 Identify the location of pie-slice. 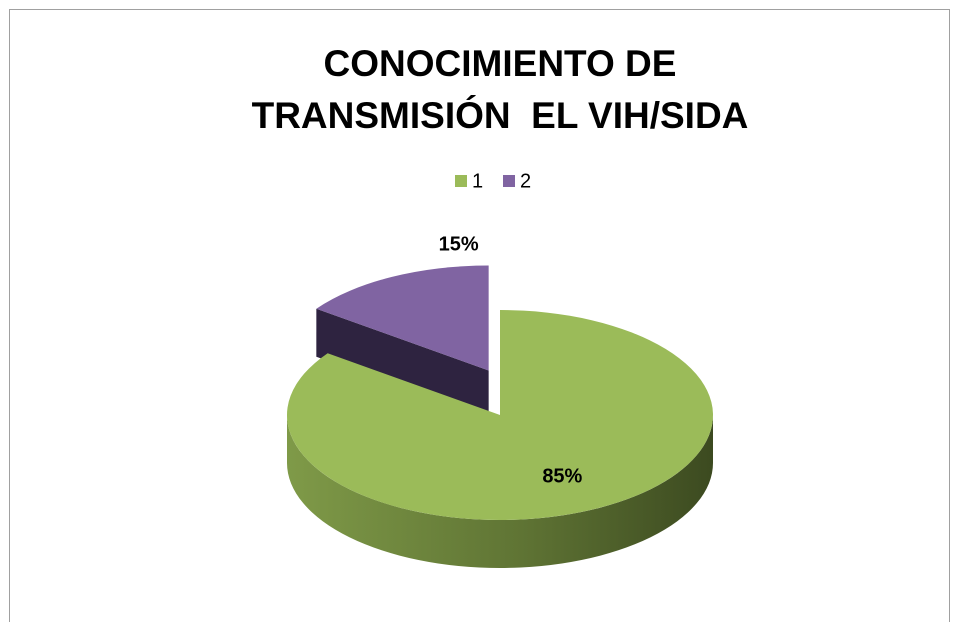
(402, 318).